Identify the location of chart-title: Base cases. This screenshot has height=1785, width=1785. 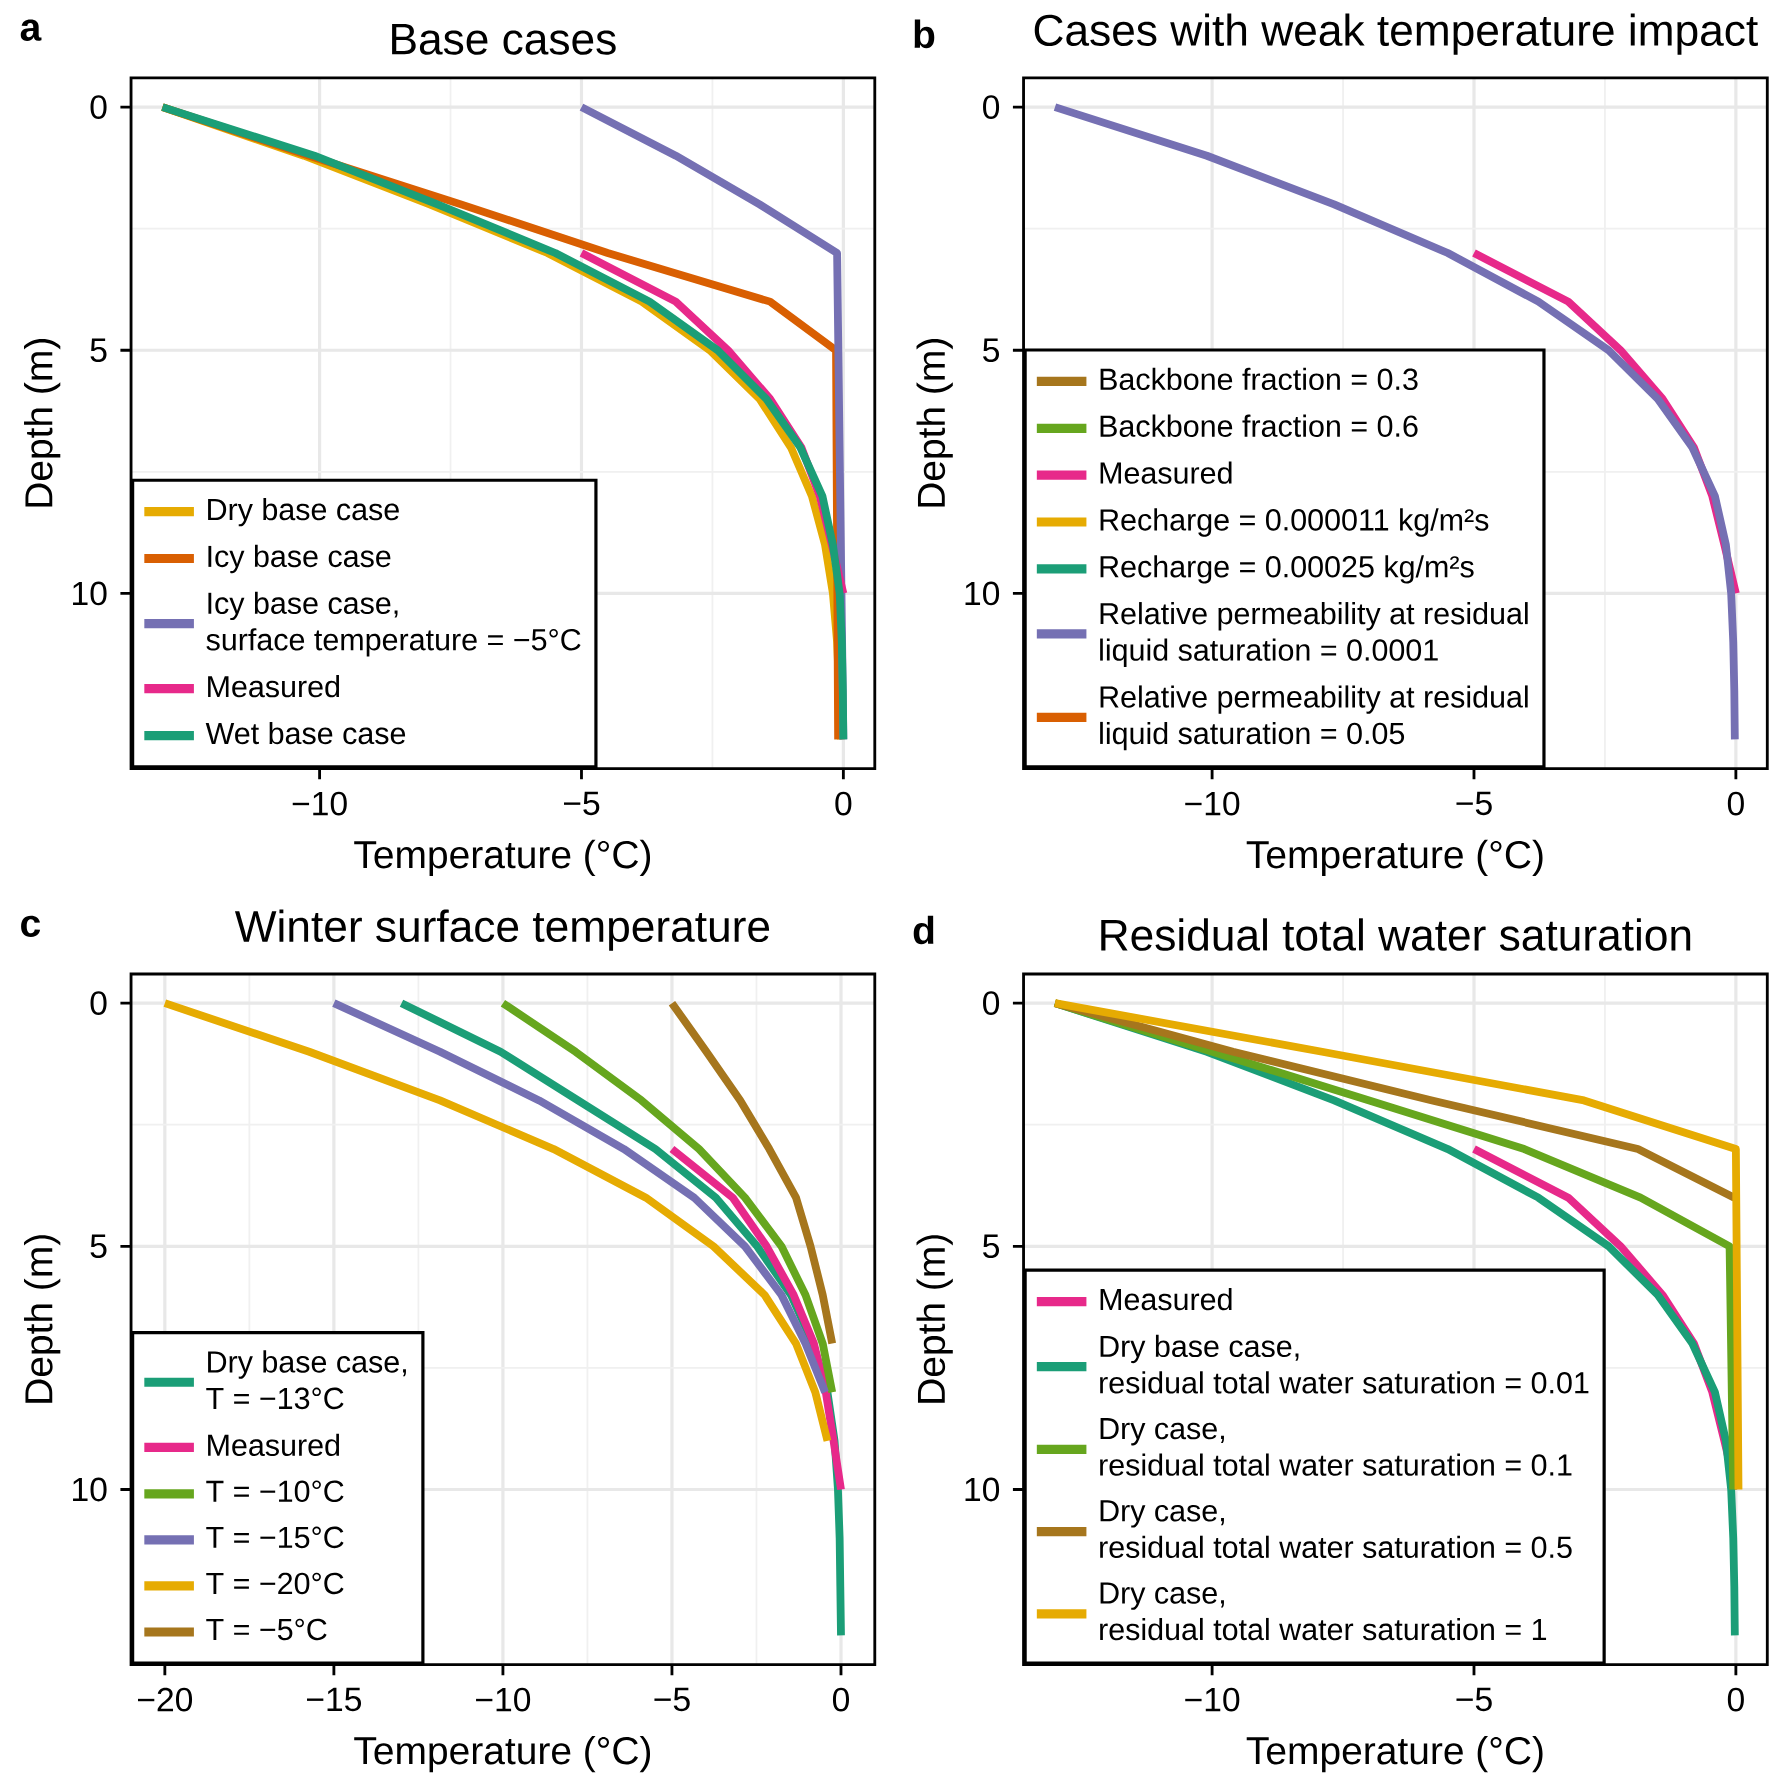
(504, 39).